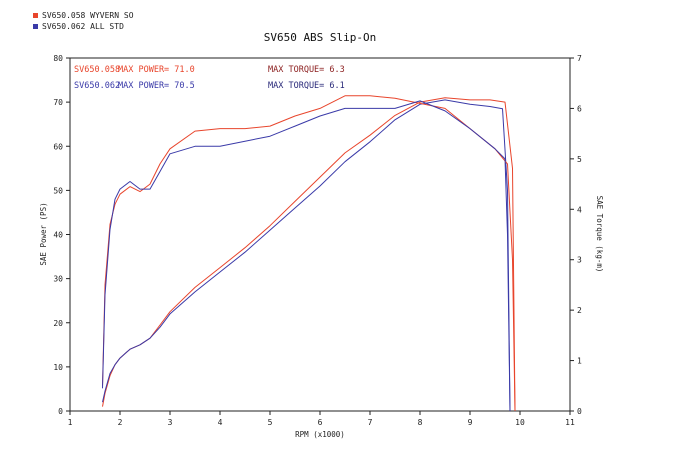 This screenshot has height=450, width=680. I want to click on x-tick-label: 4, so click(220, 422).